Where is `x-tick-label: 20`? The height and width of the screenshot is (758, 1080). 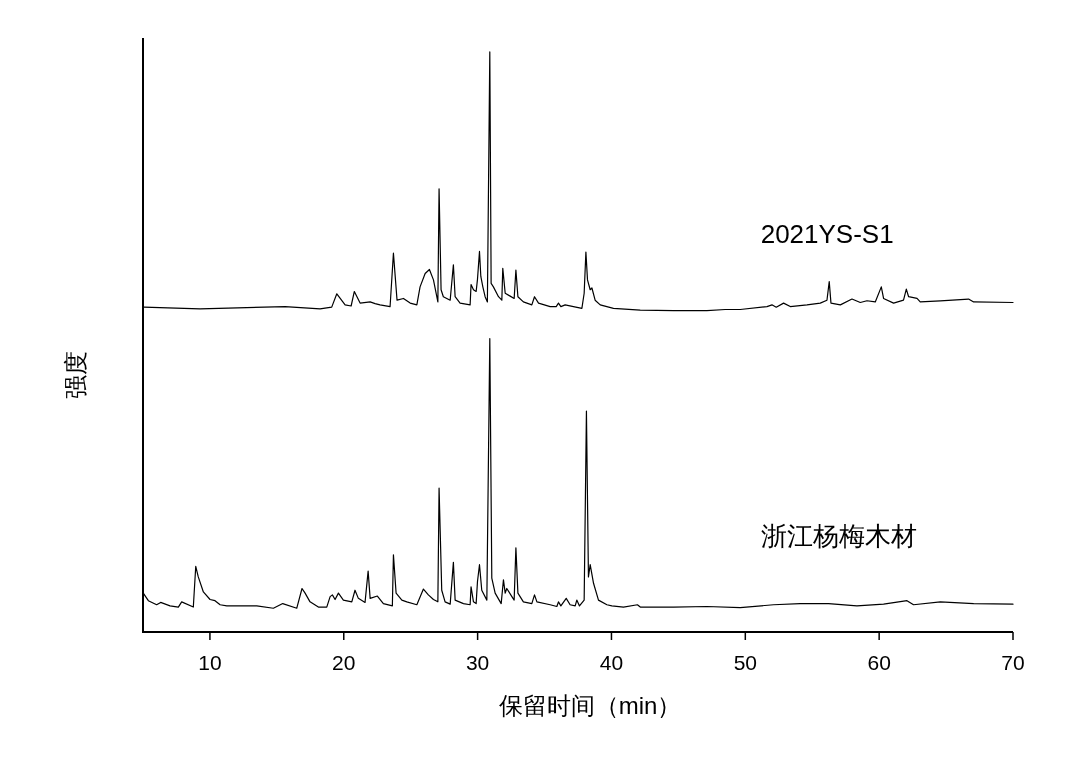
x-tick-label: 20 is located at coordinates (344, 662).